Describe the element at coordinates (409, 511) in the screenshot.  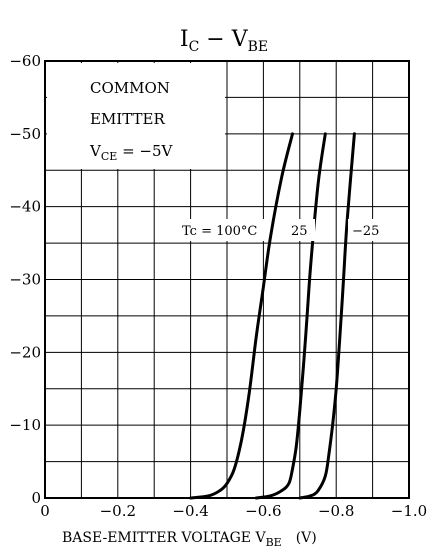
I see `x-tick-label: −1.0` at that location.